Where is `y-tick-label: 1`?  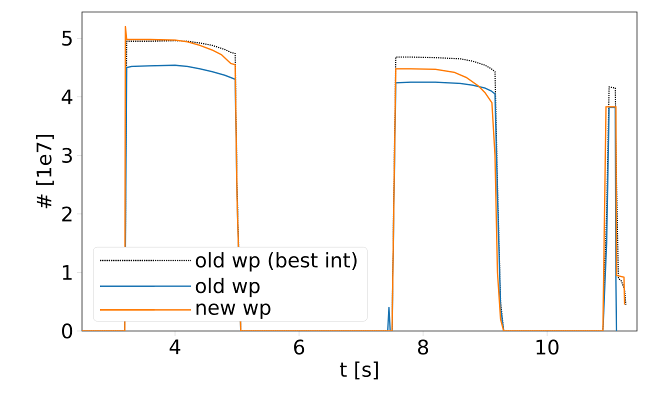
y-tick-label: 1 is located at coordinates (67, 272).